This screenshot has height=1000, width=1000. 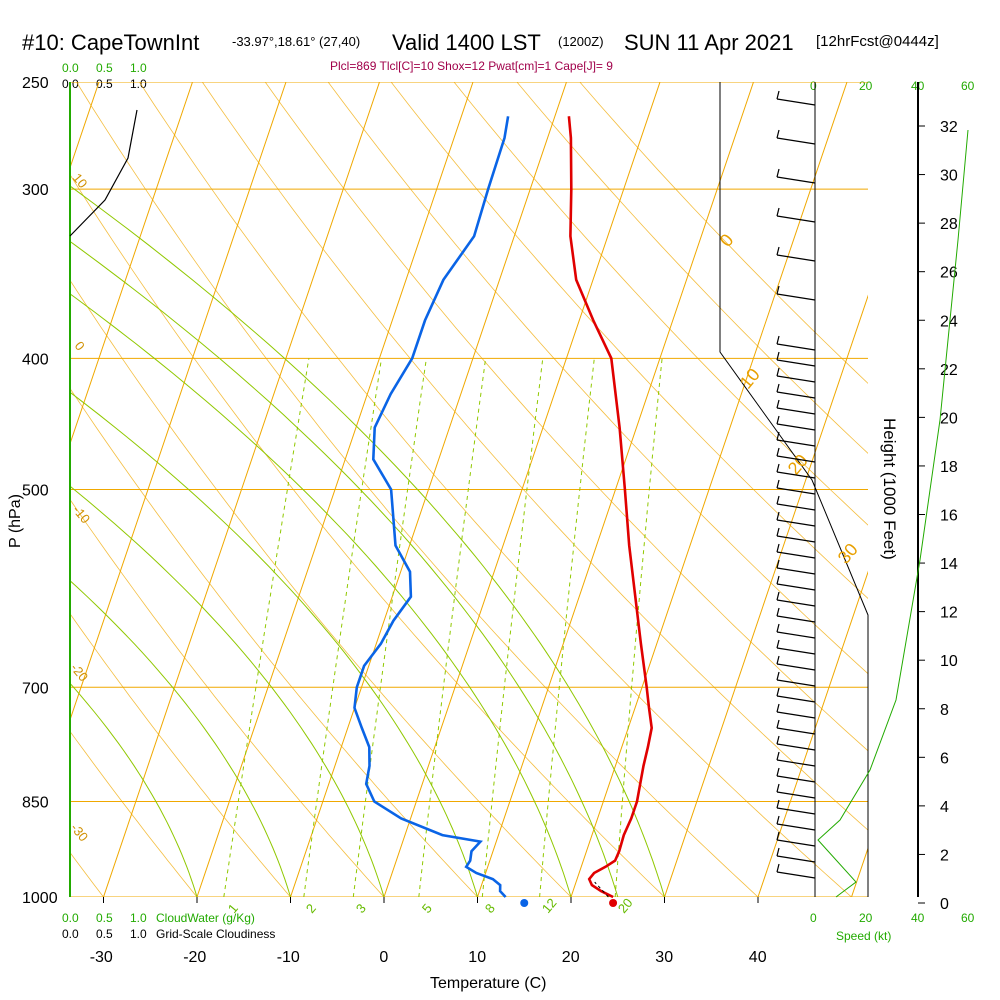 I want to click on station-coords: -33.97°,18.61° (27,40), so click(x=296, y=41).